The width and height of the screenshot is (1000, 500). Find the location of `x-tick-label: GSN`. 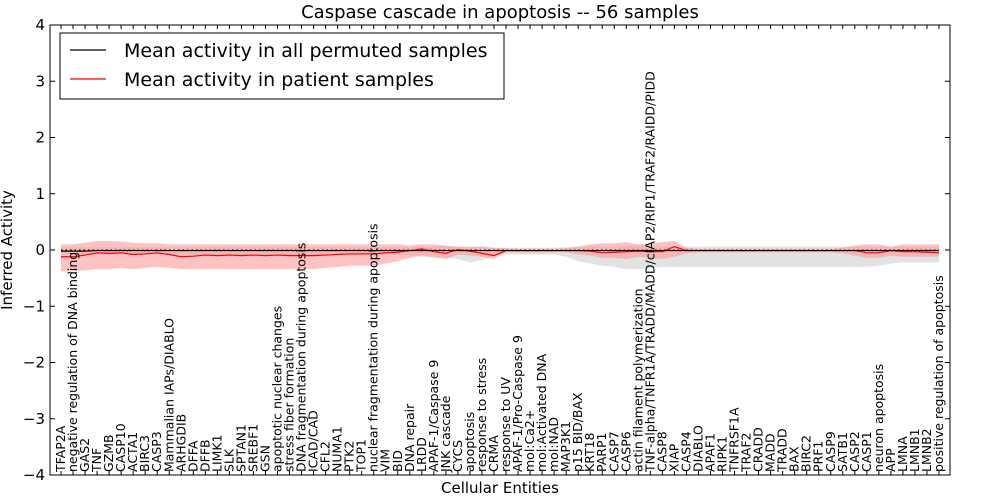

x-tick-label: GSN is located at coordinates (264, 458).